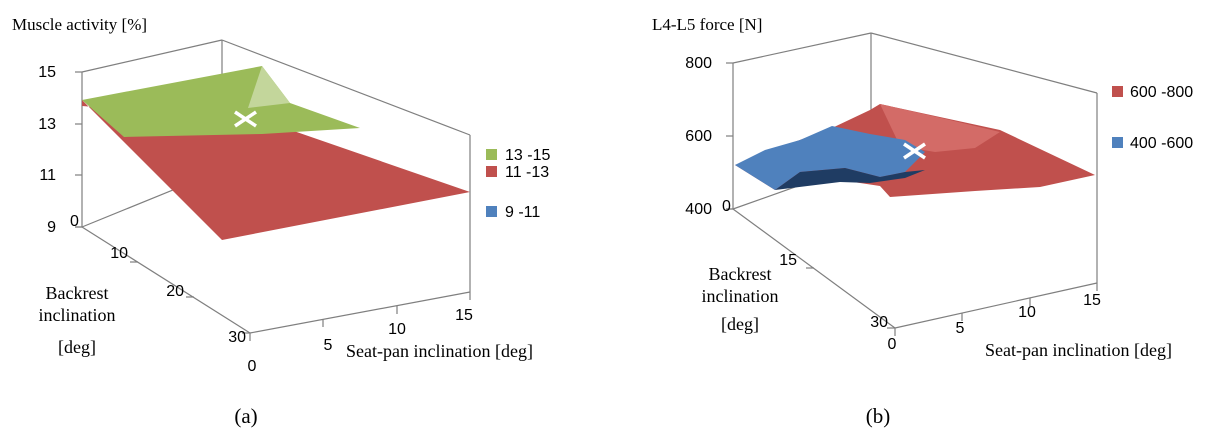  Describe the element at coordinates (740, 324) in the screenshot. I see `chart-b-ylabel-line-3: [deg]` at that location.